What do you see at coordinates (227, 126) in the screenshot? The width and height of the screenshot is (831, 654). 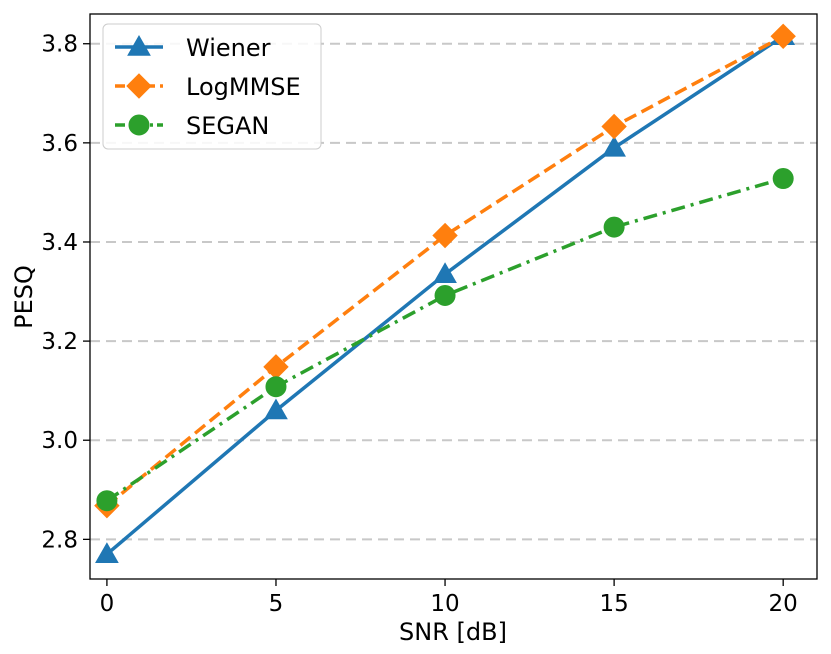 I see `legend-label-segan: SEGAN` at bounding box center [227, 126].